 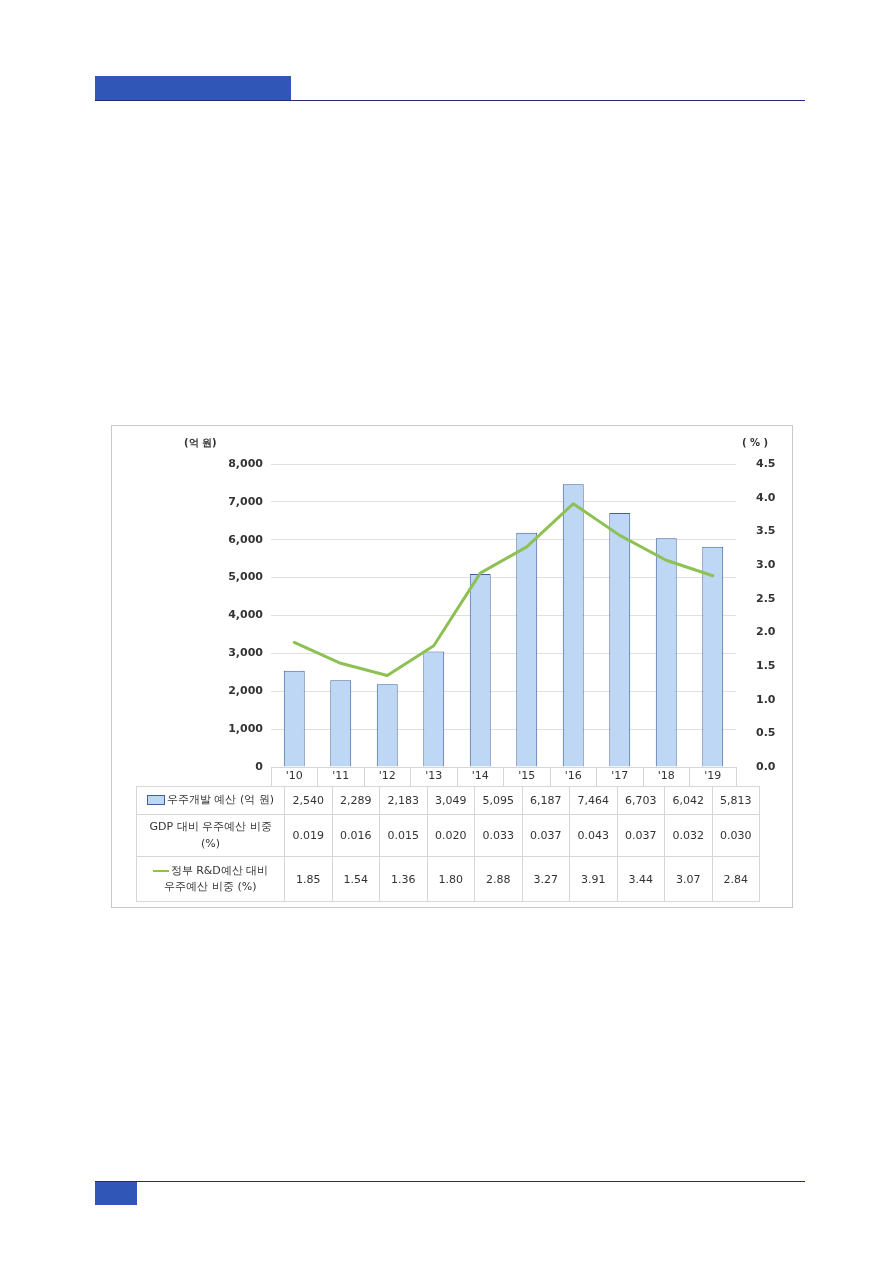 I want to click on data-label: 7,464, so click(x=593, y=800).